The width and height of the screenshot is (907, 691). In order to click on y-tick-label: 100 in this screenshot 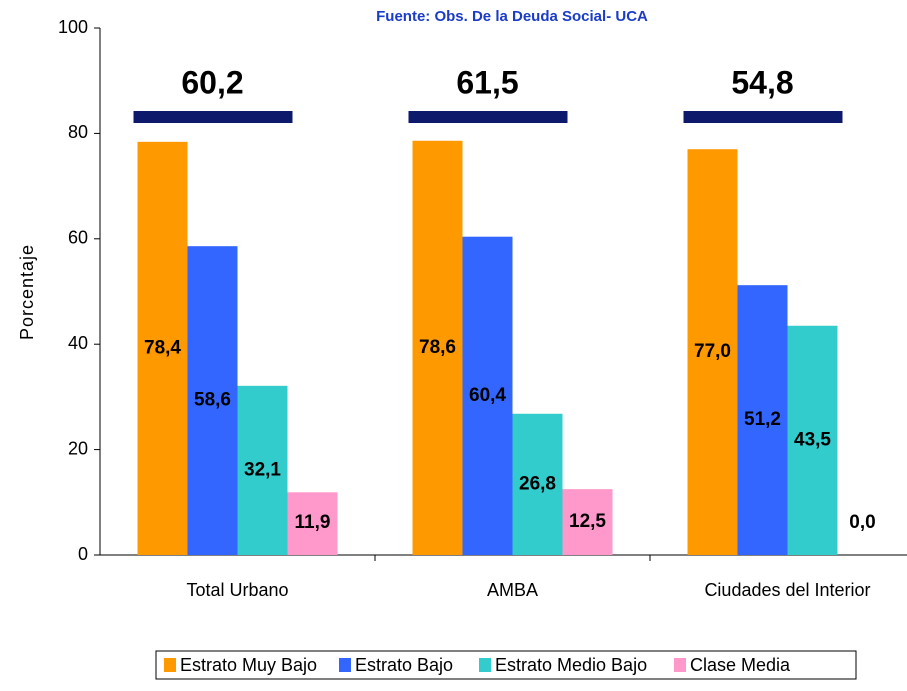, I will do `click(73, 27)`.